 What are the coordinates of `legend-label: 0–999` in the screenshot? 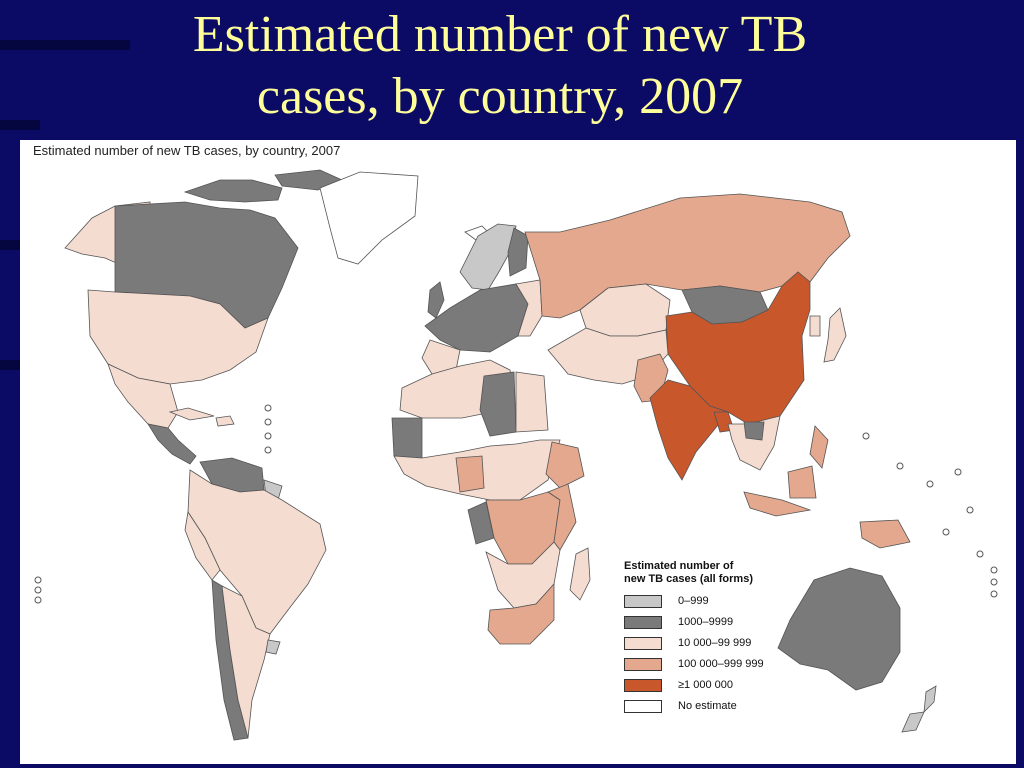 It's located at (693, 601).